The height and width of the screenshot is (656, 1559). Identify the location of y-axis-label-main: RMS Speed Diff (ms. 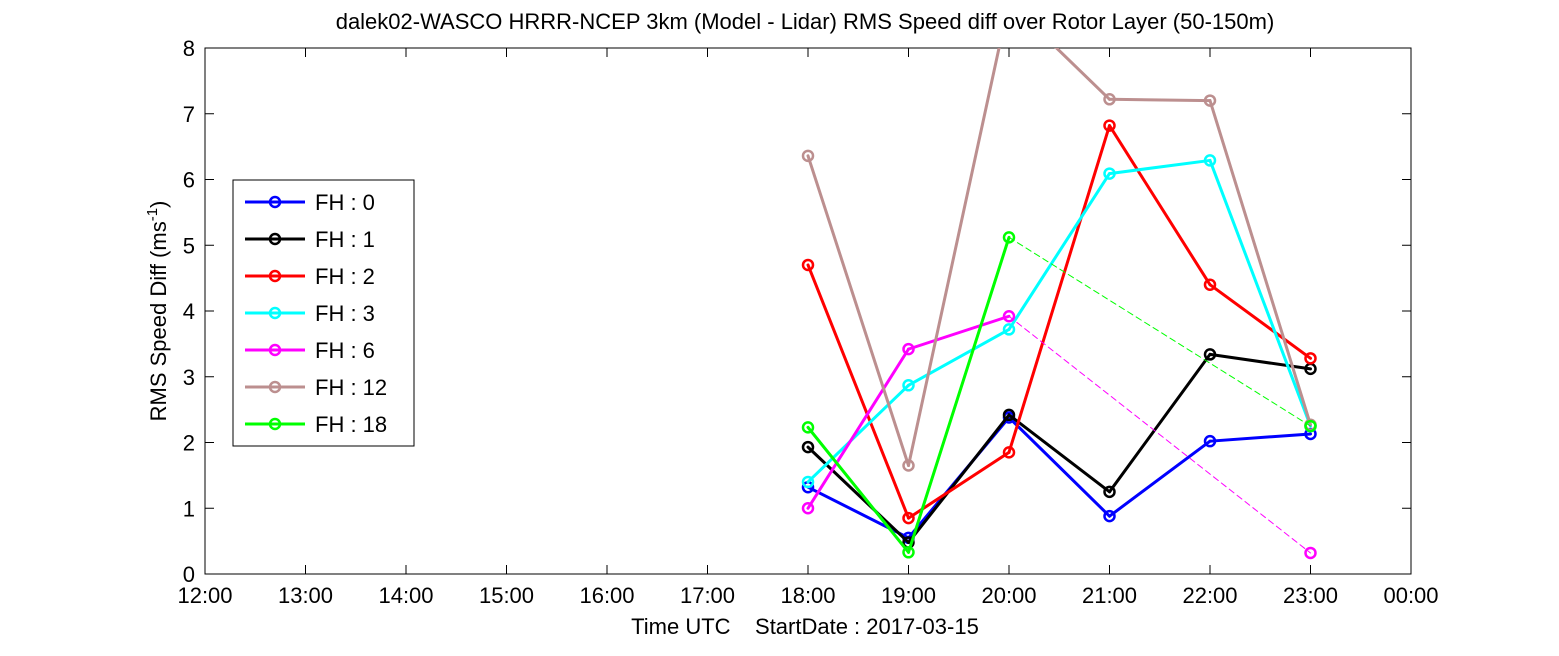
(158, 321).